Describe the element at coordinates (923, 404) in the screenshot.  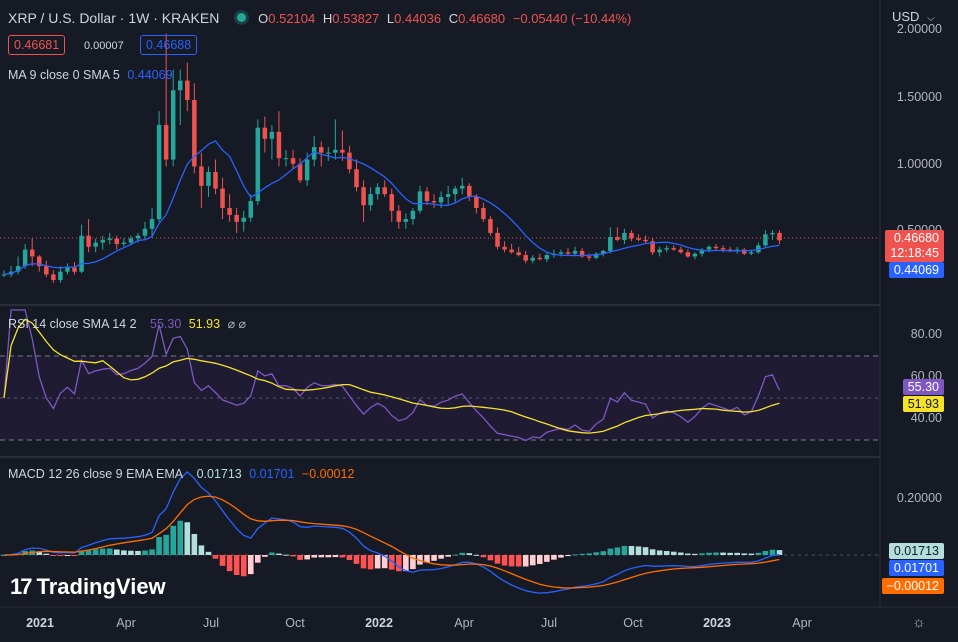
I see `rsi-sma-tag: 51.93` at that location.